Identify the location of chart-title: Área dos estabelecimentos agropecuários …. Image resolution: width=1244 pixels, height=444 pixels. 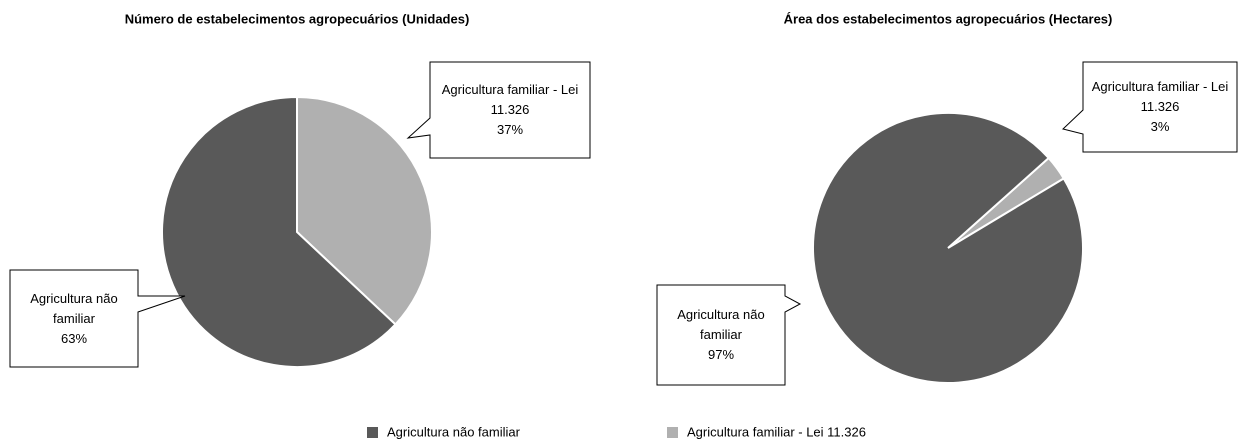
(948, 18).